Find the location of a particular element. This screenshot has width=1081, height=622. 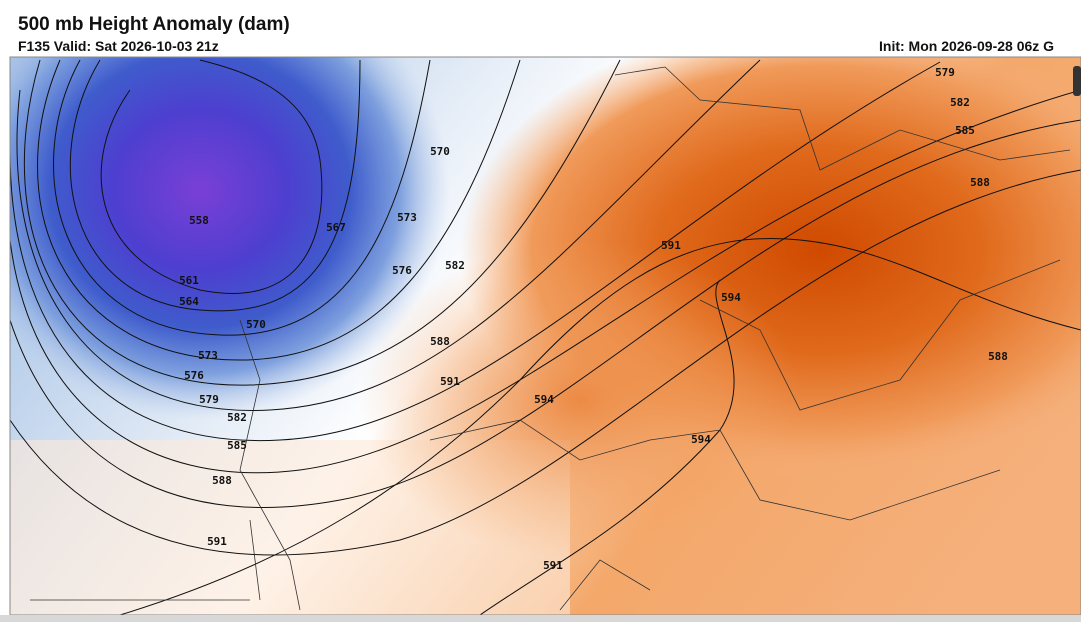

side-control is located at coordinates (1077, 81).